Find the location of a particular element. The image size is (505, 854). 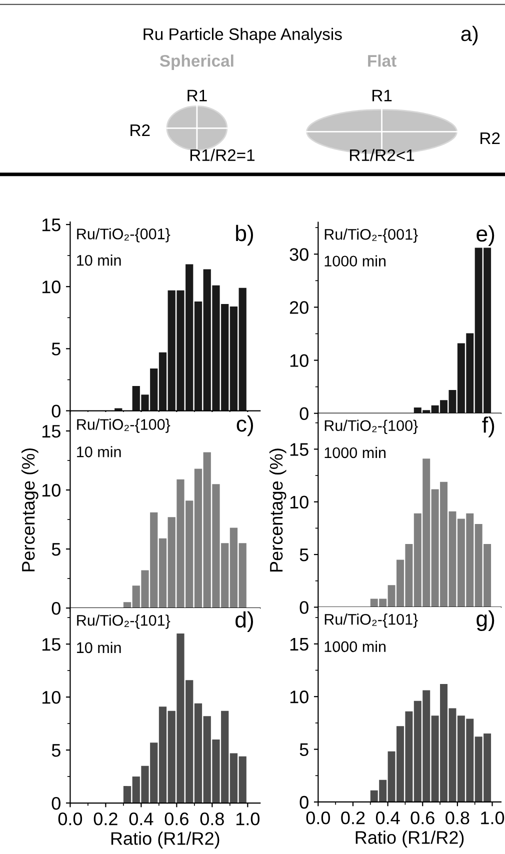

annotation: c) is located at coordinates (244, 425).